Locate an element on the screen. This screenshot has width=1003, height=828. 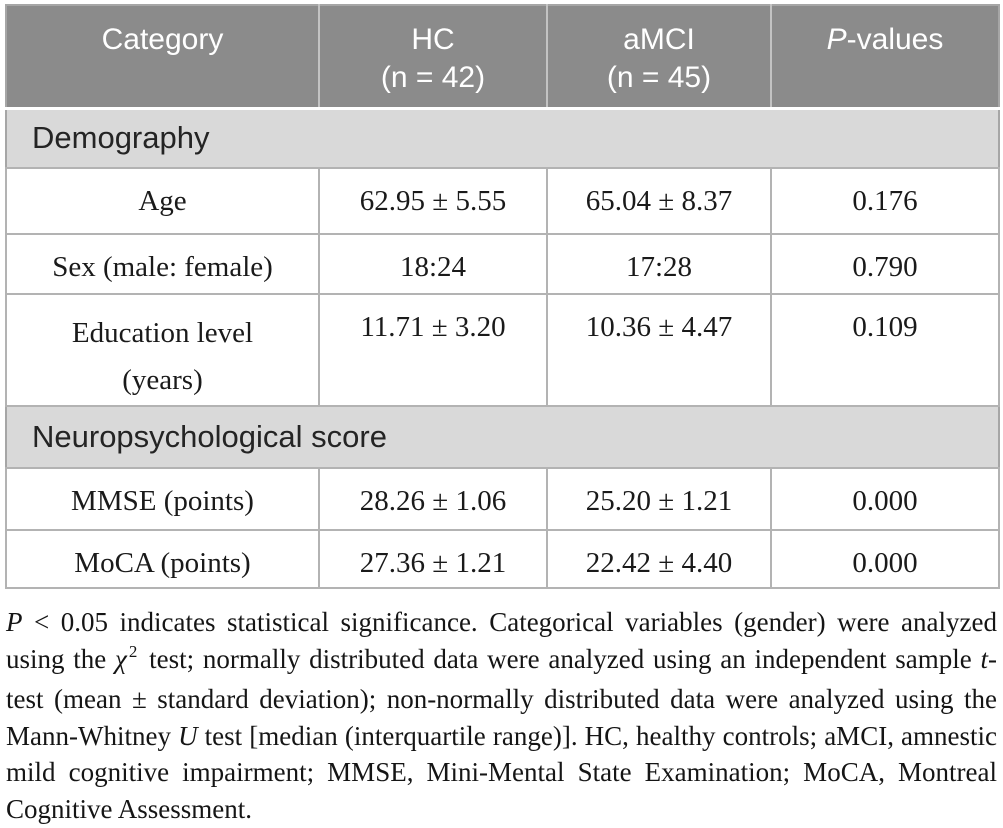
footnote-u-symbol: U is located at coordinates (188, 735).